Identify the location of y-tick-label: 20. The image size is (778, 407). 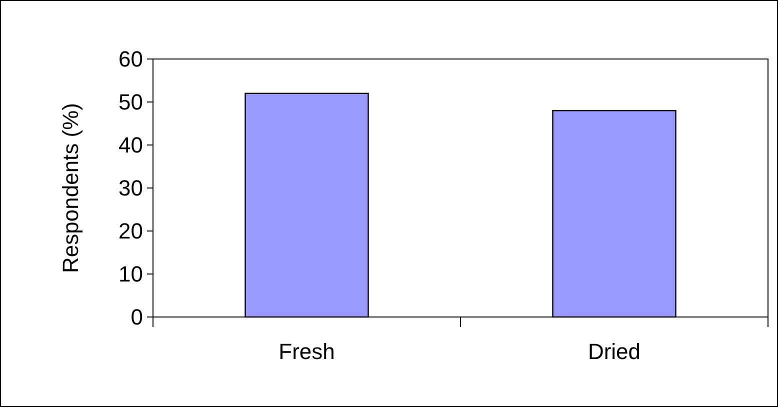
(130, 231).